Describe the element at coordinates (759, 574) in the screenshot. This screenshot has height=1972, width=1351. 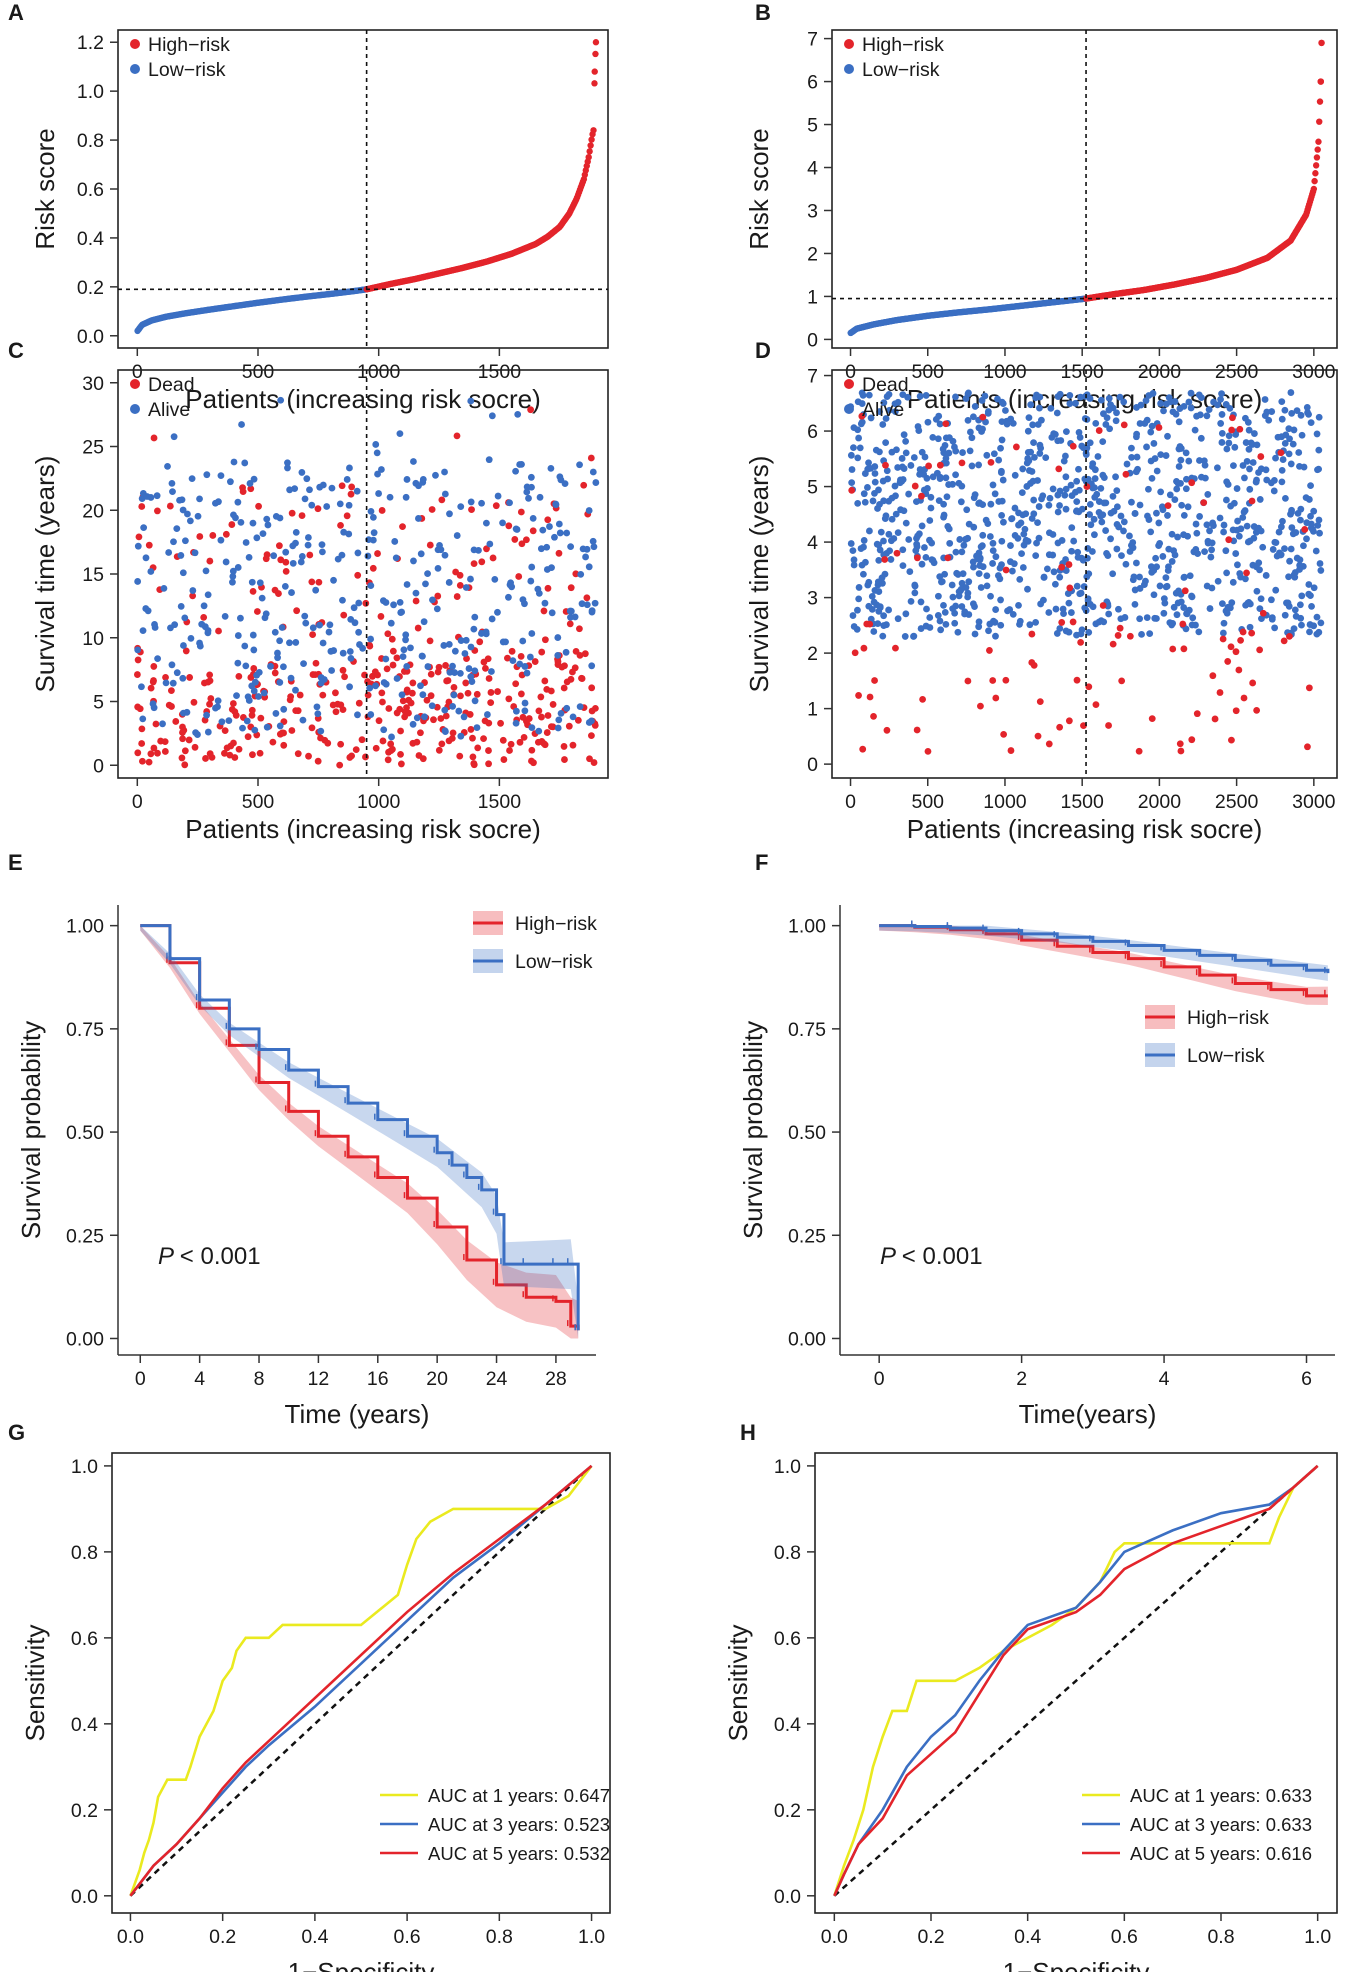
I see `y-axis-title: Survival time (years)` at that location.